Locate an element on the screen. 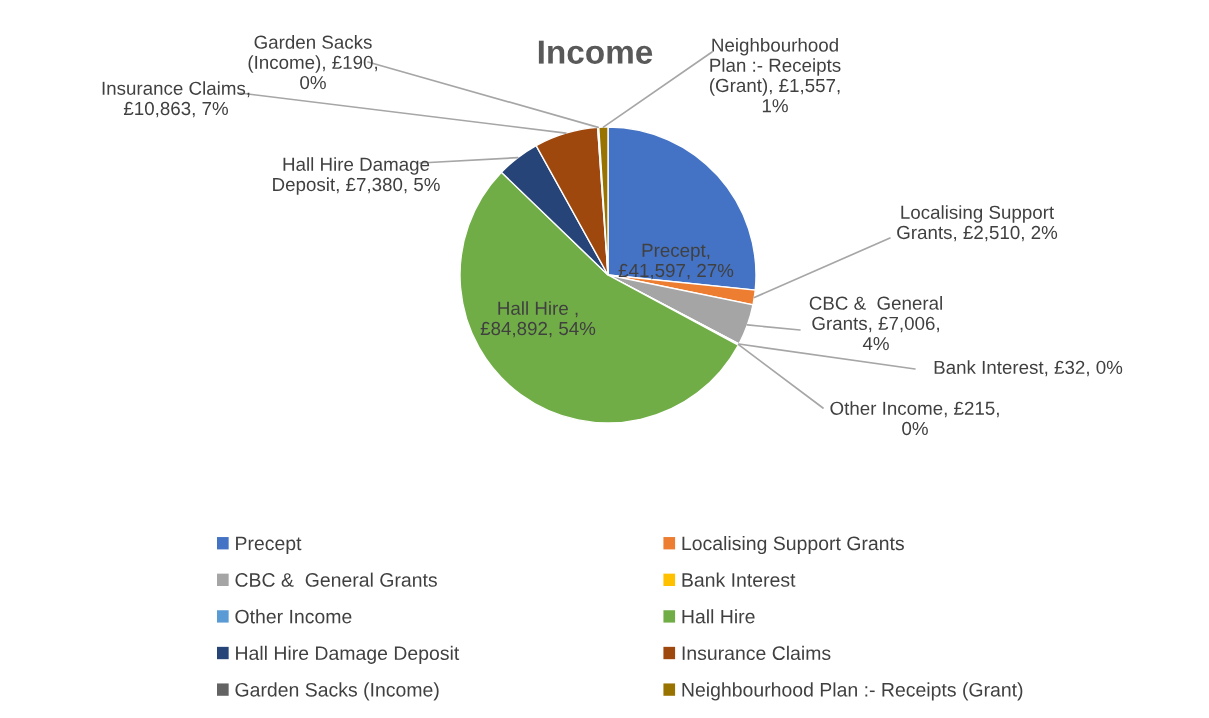 This screenshot has height=718, width=1209. data-label: Garden Sacks (Income), £190, 0% is located at coordinates (312, 62).